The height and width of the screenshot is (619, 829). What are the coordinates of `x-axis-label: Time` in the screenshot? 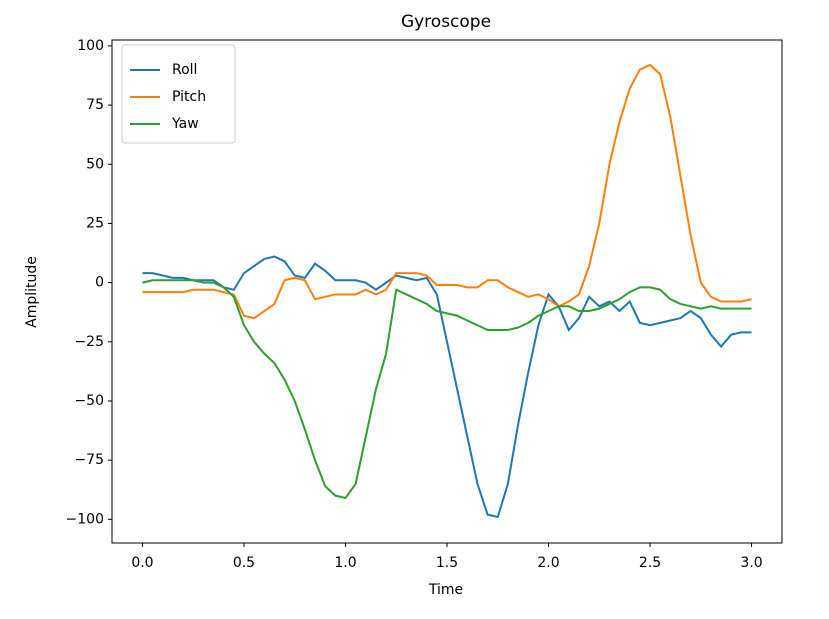 It's located at (445, 590).